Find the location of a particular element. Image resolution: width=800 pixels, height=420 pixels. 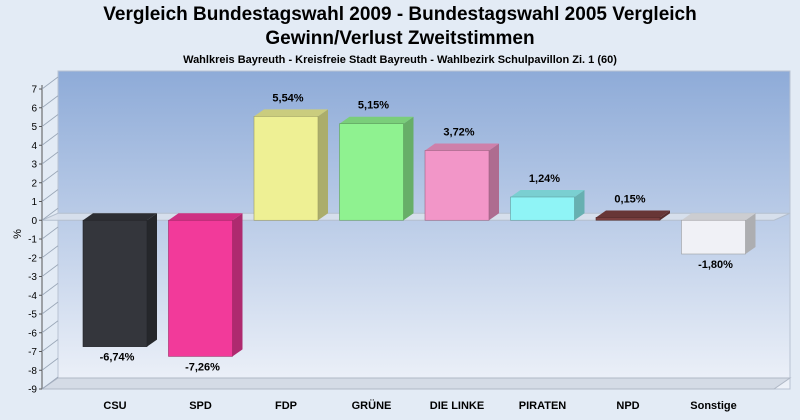

bar-piraten is located at coordinates (547, 205).